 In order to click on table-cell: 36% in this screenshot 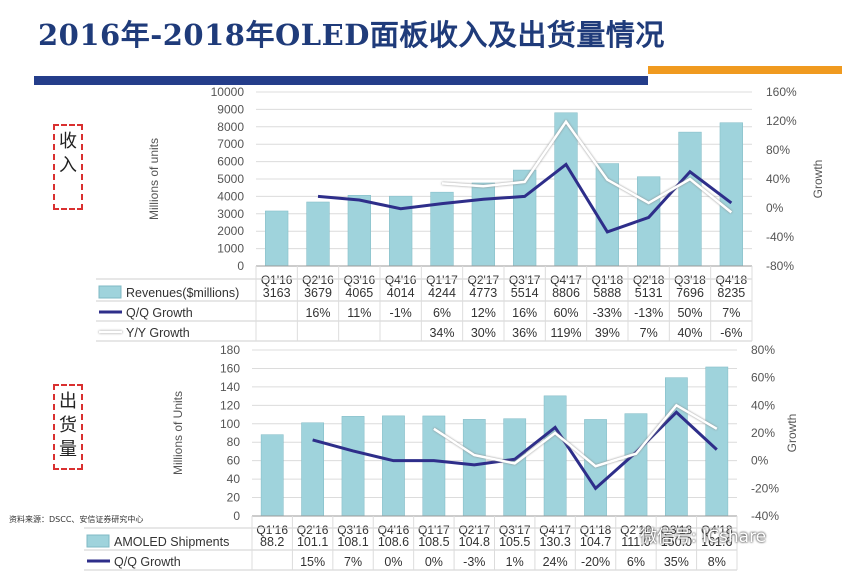, I will do `click(524, 333)`.